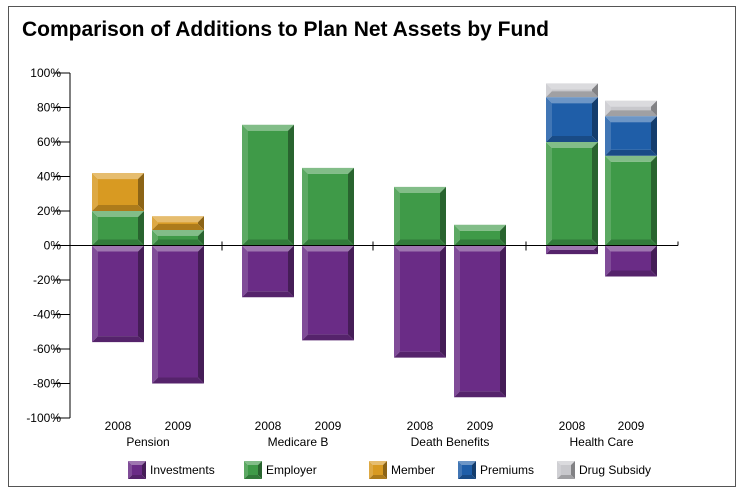  I want to click on legend-swatch-employer, so click(253, 470).